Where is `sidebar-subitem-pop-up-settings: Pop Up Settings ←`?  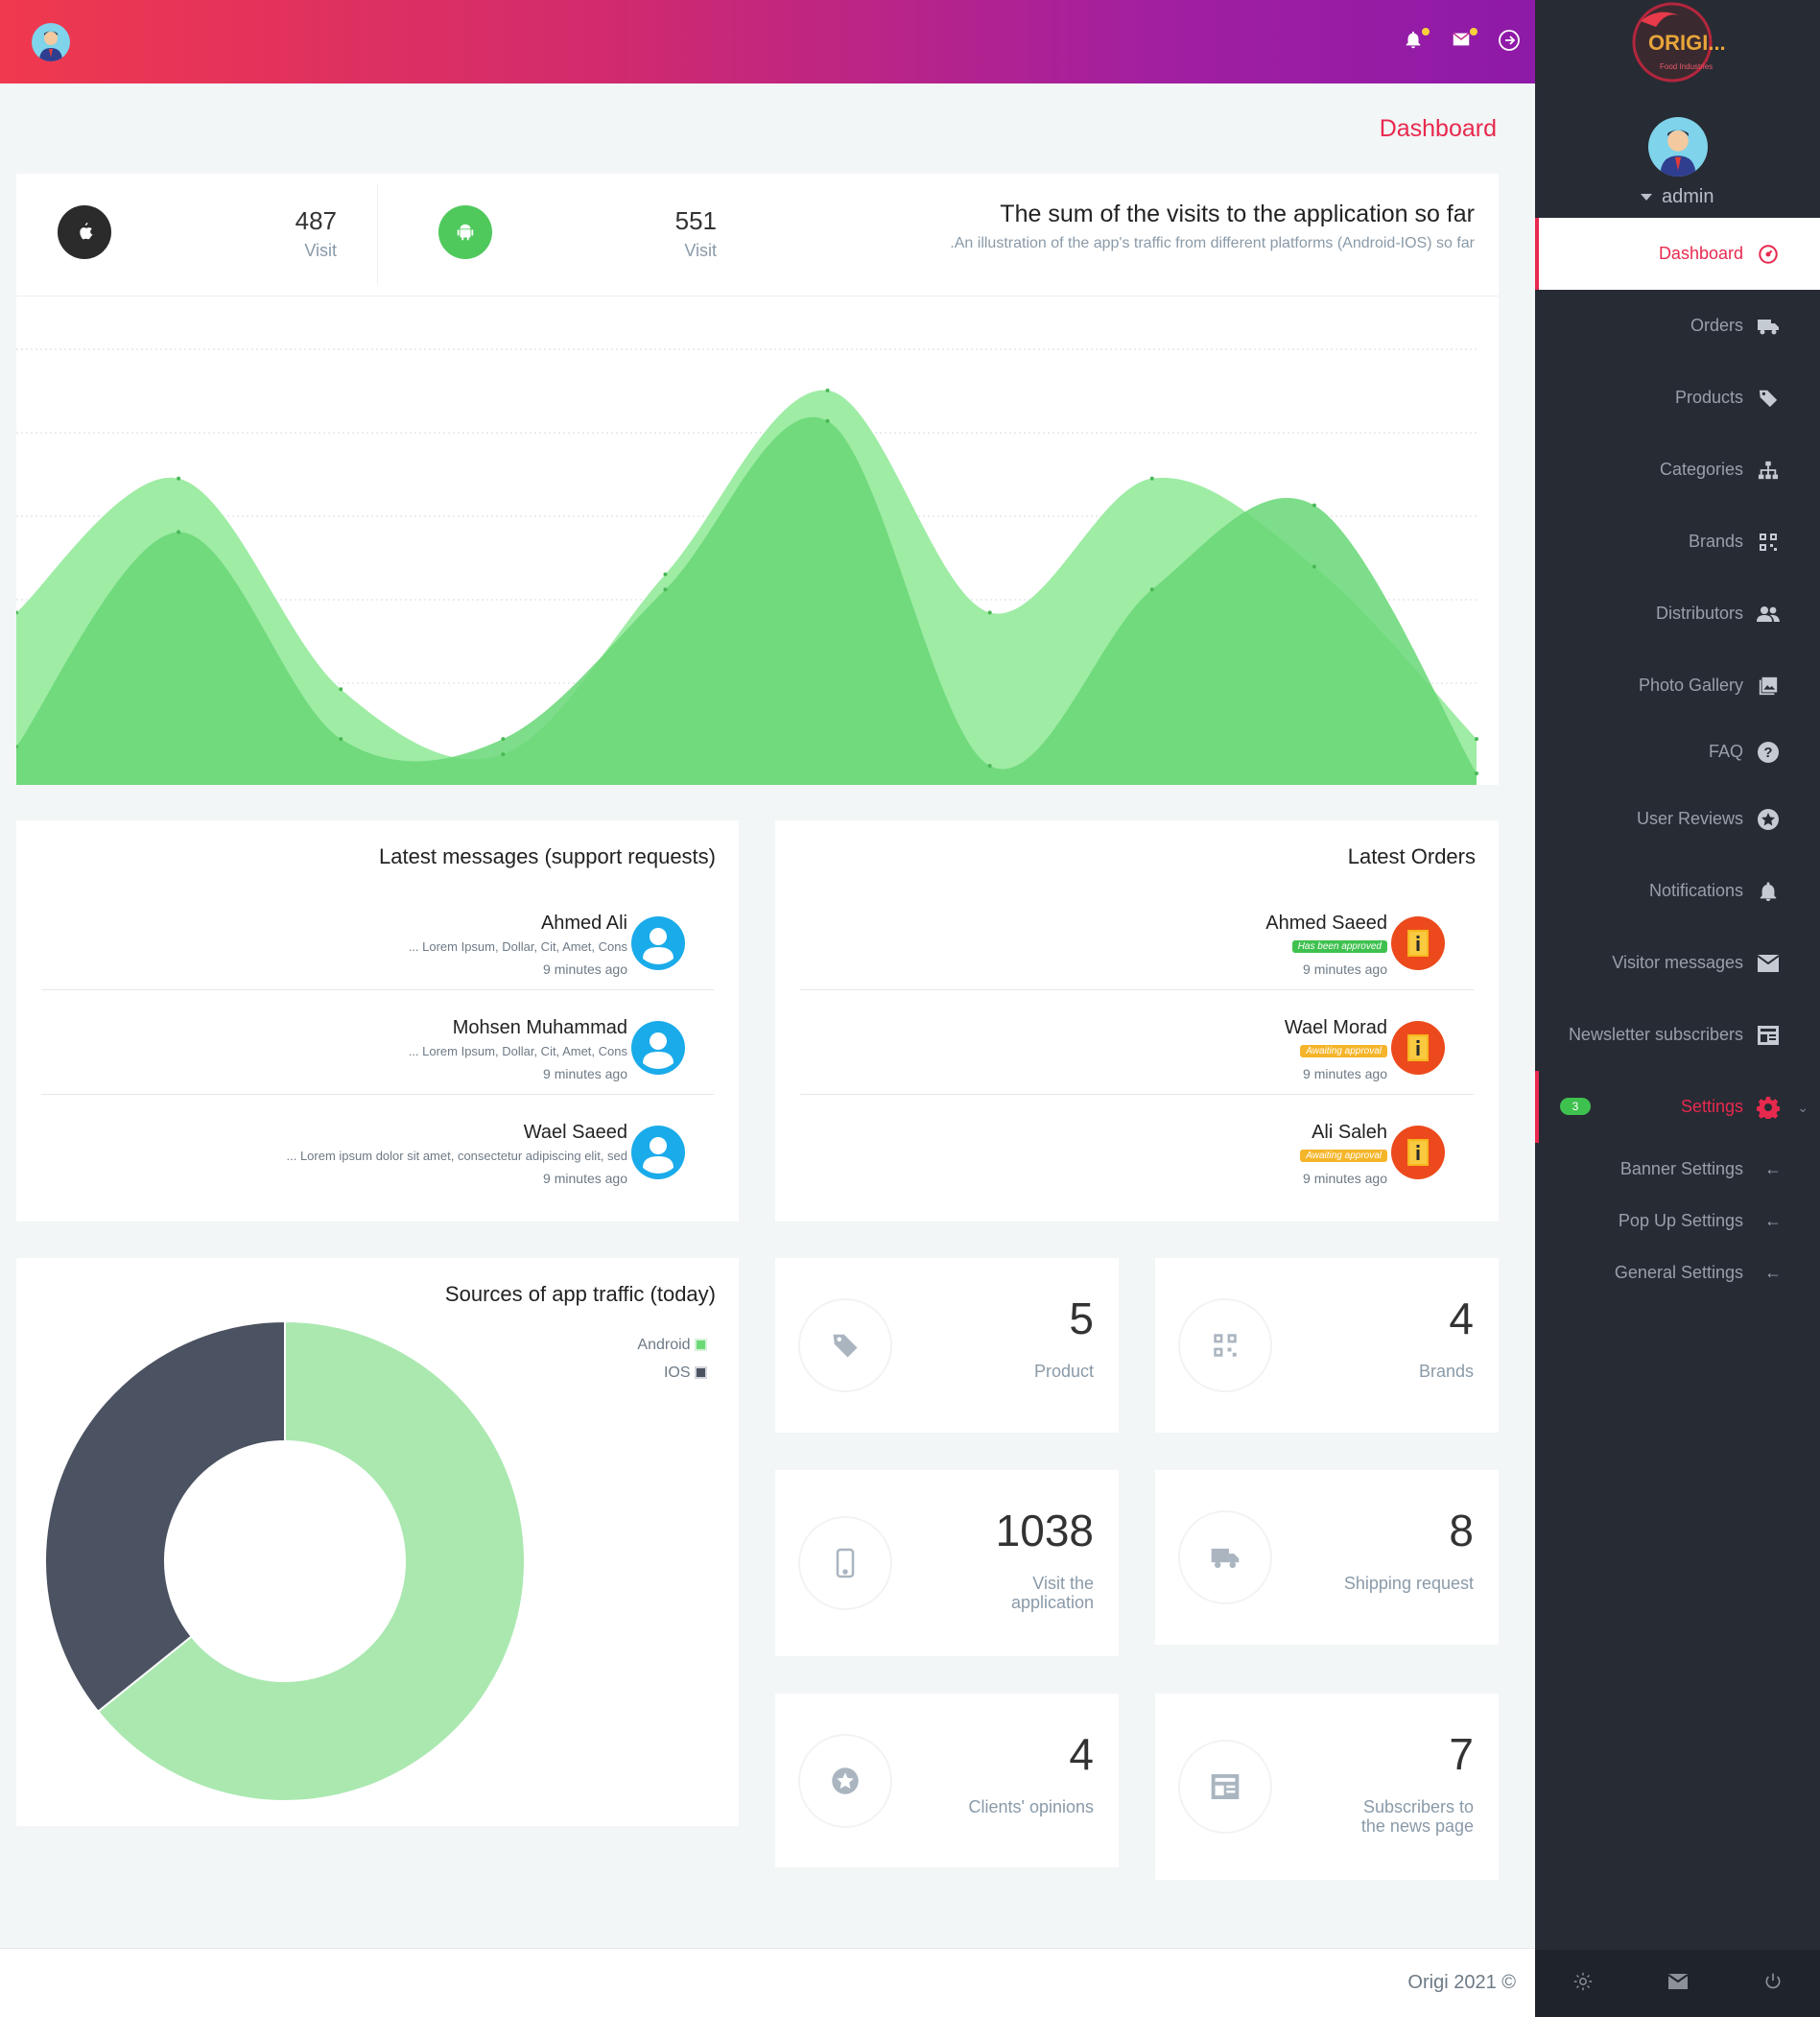
sidebar-subitem-pop-up-settings: Pop Up Settings ← is located at coordinates (1678, 1221).